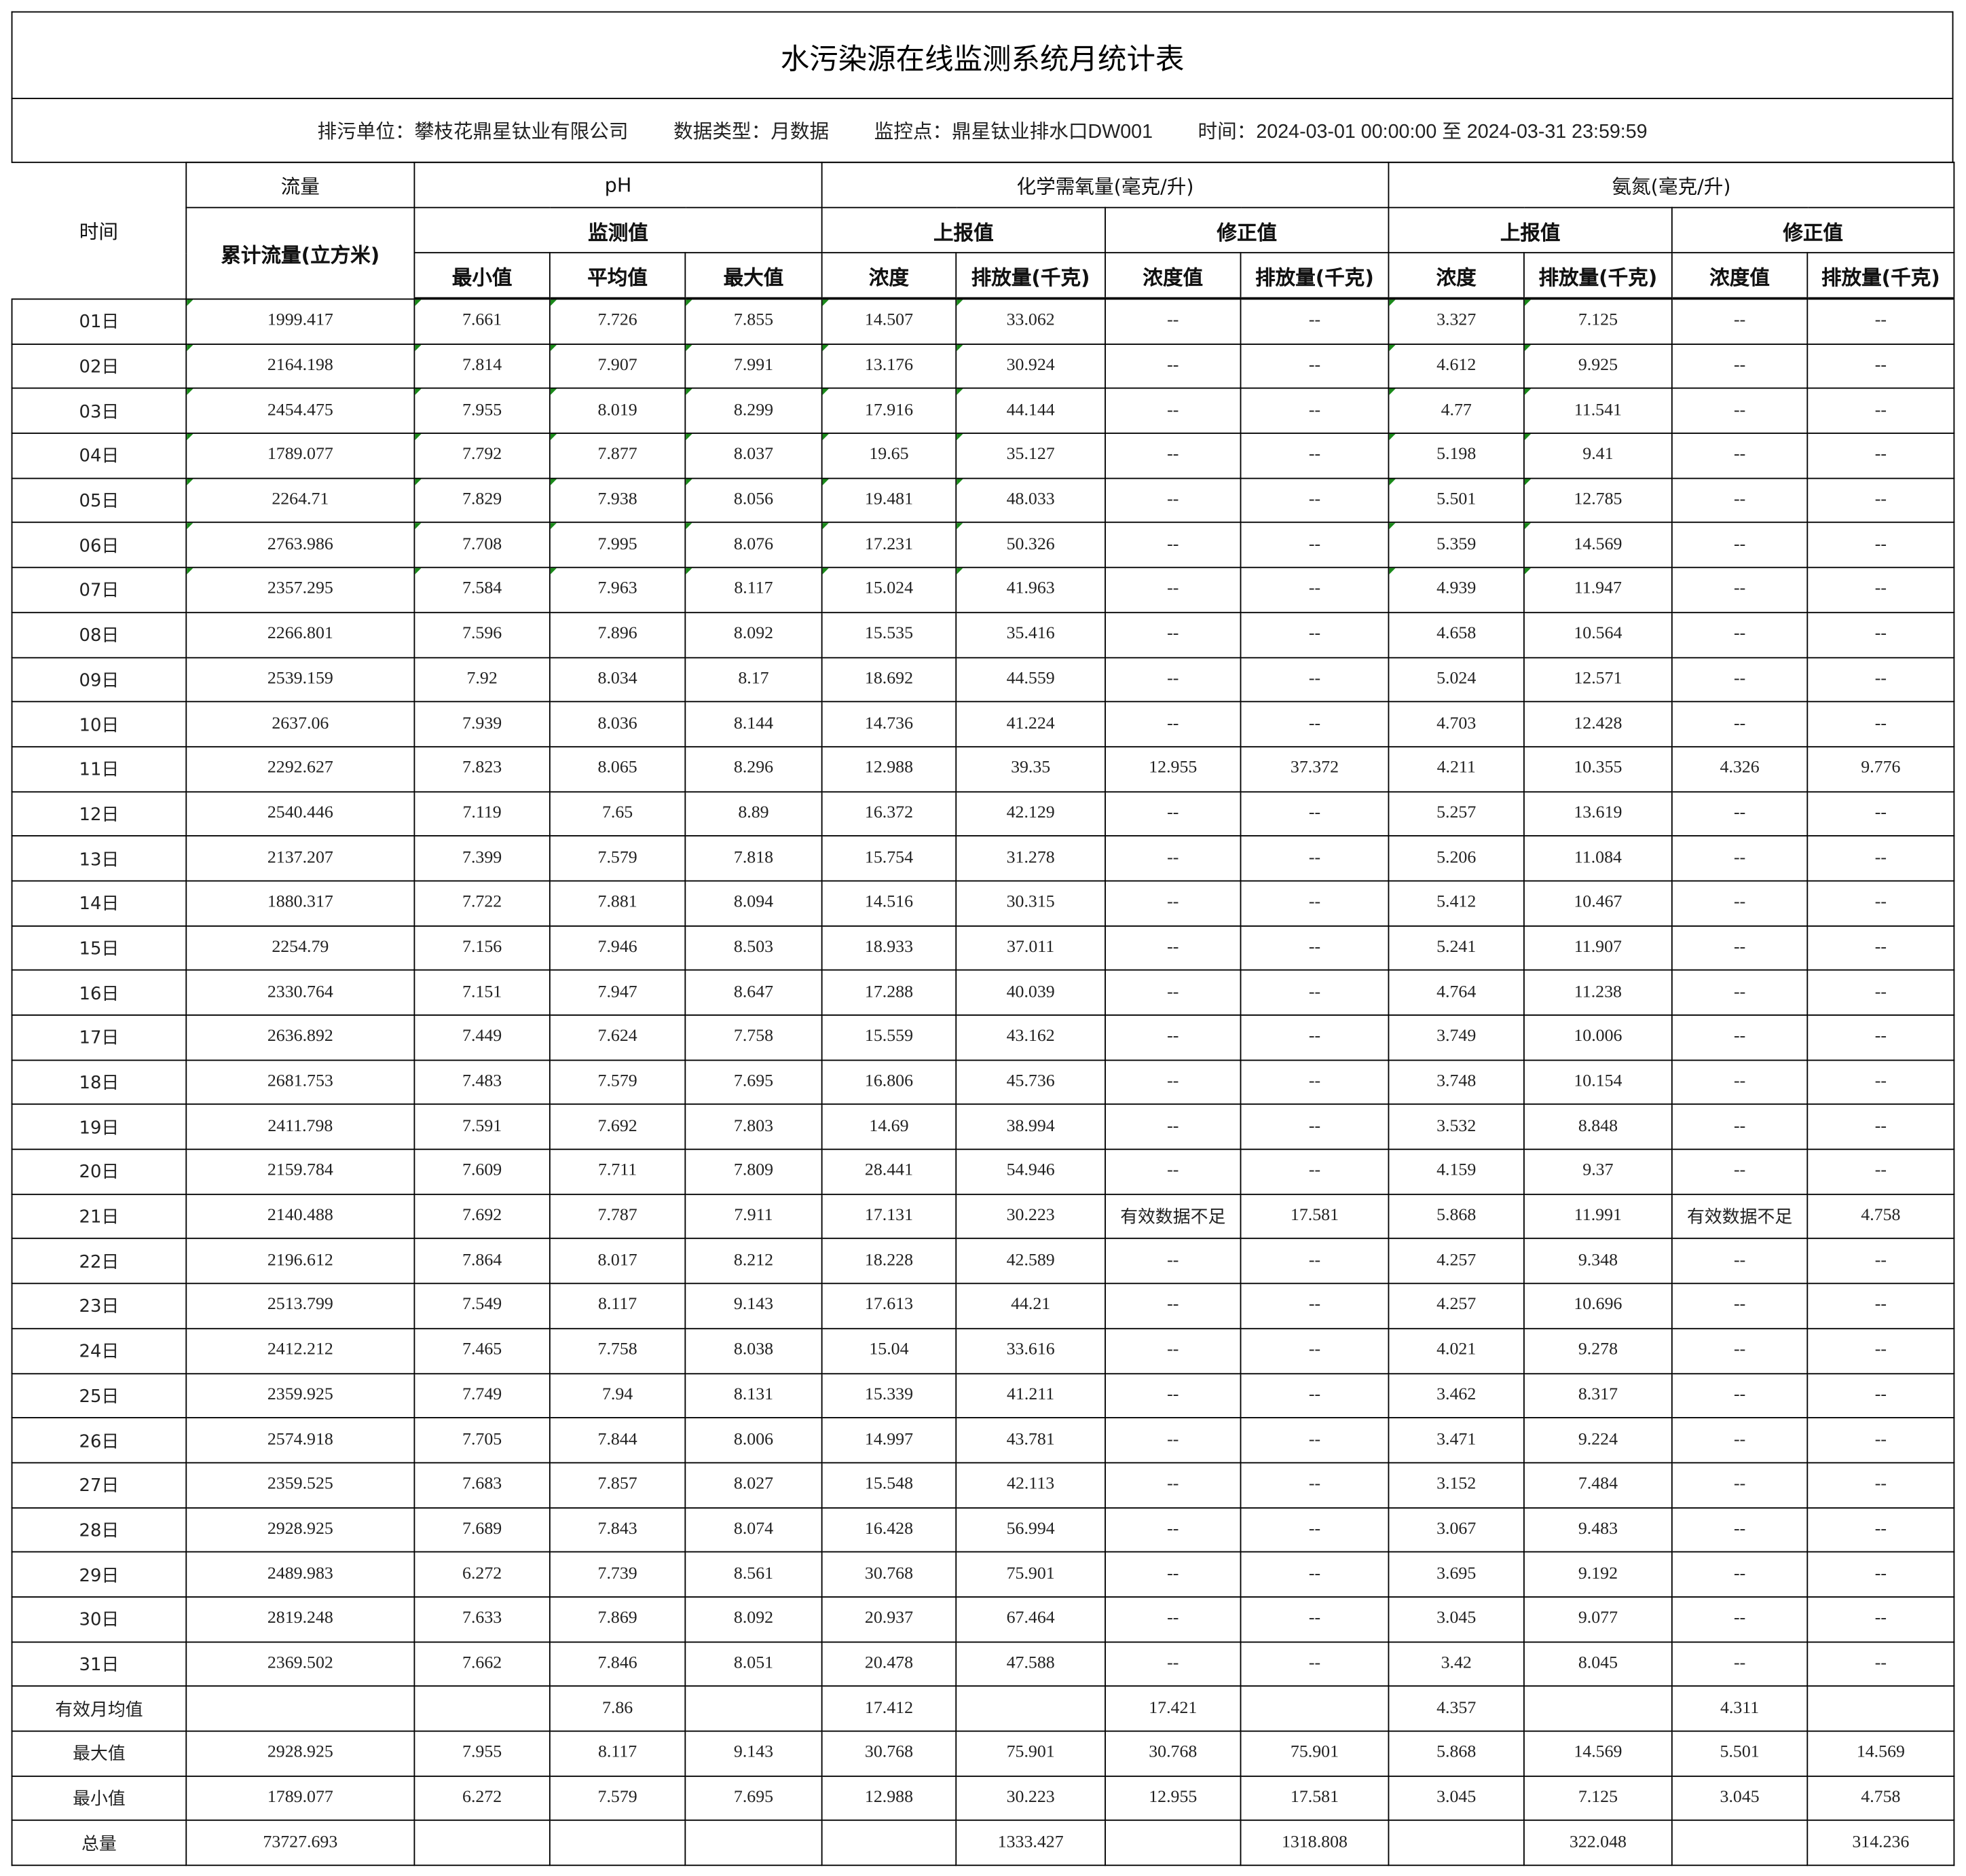 The image size is (1966, 1876). I want to click on cell-nh3-conc: 4.703, so click(1456, 724).